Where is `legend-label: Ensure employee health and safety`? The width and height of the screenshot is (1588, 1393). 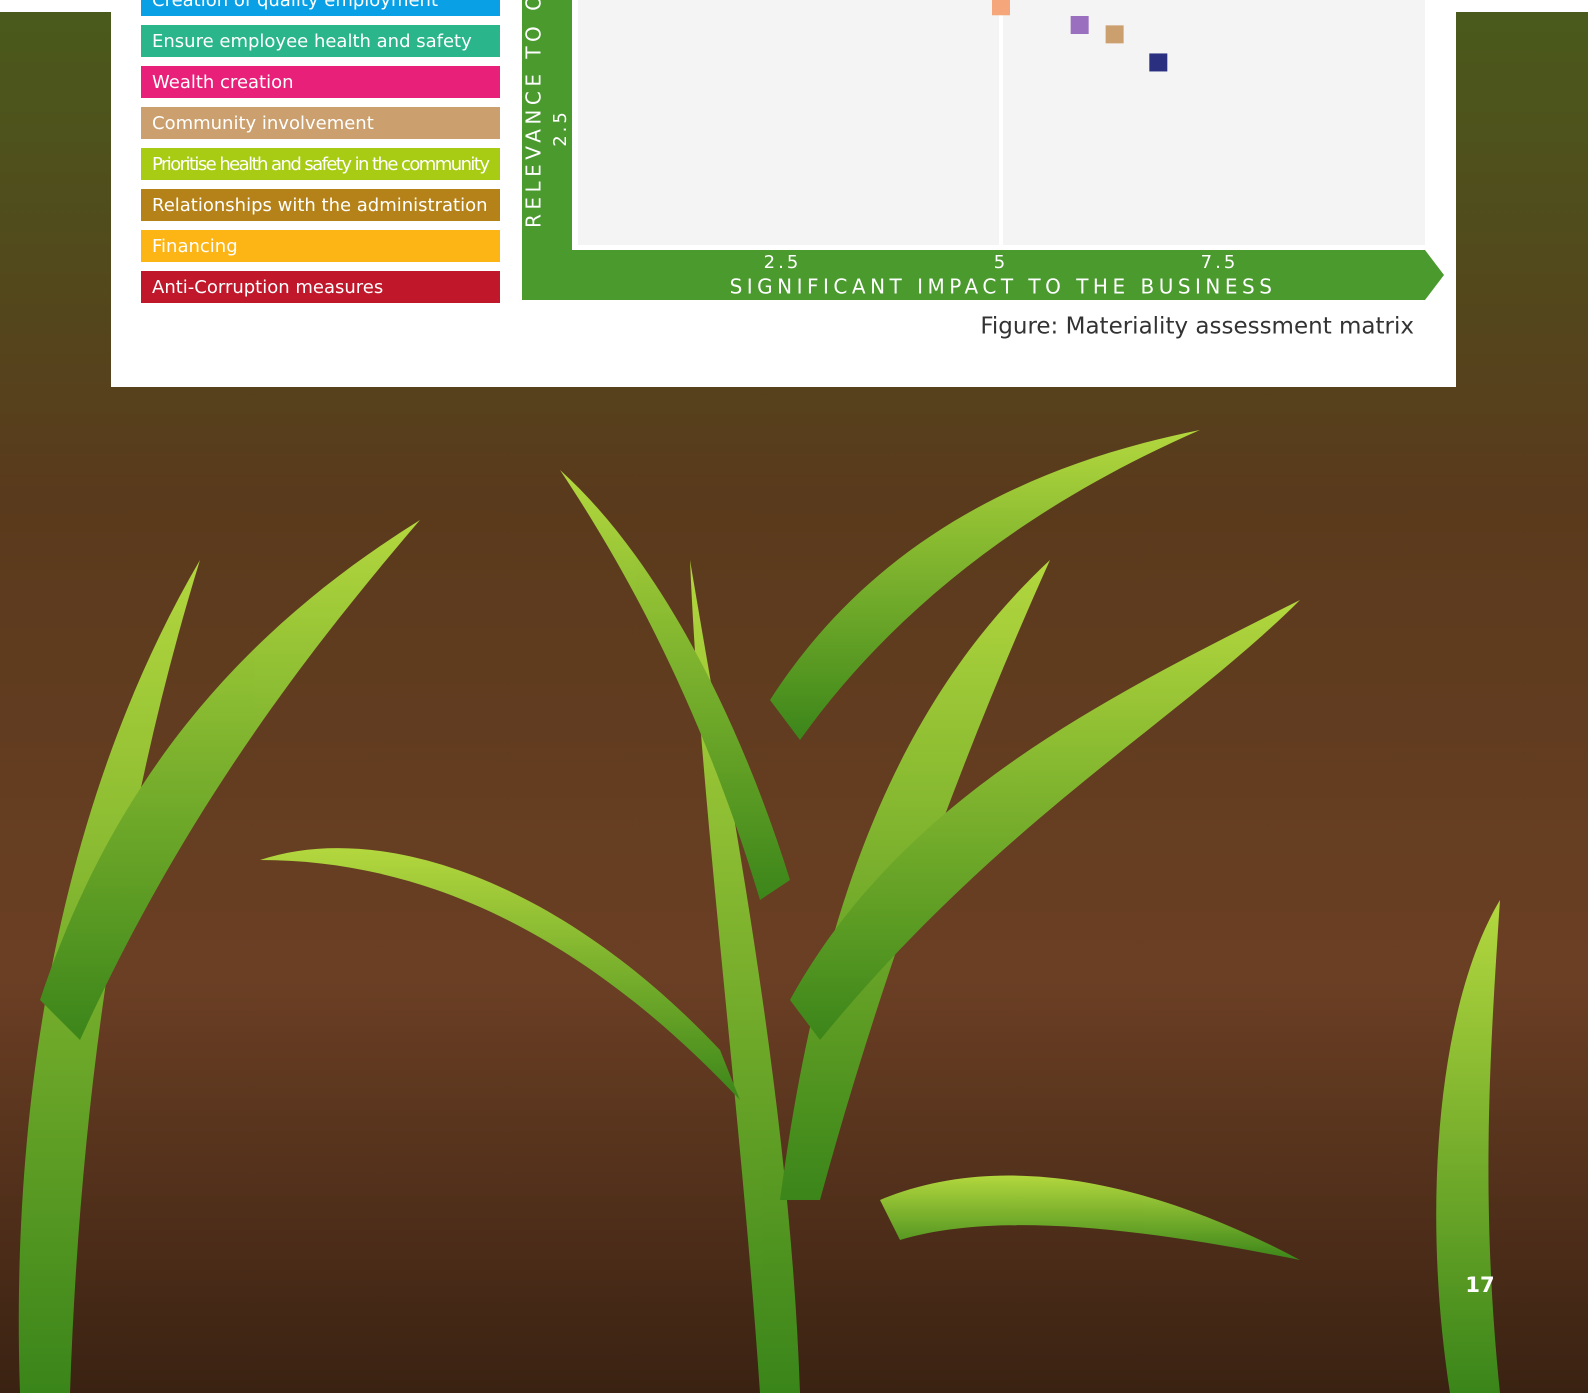
legend-label: Ensure employee health and safety is located at coordinates (312, 41).